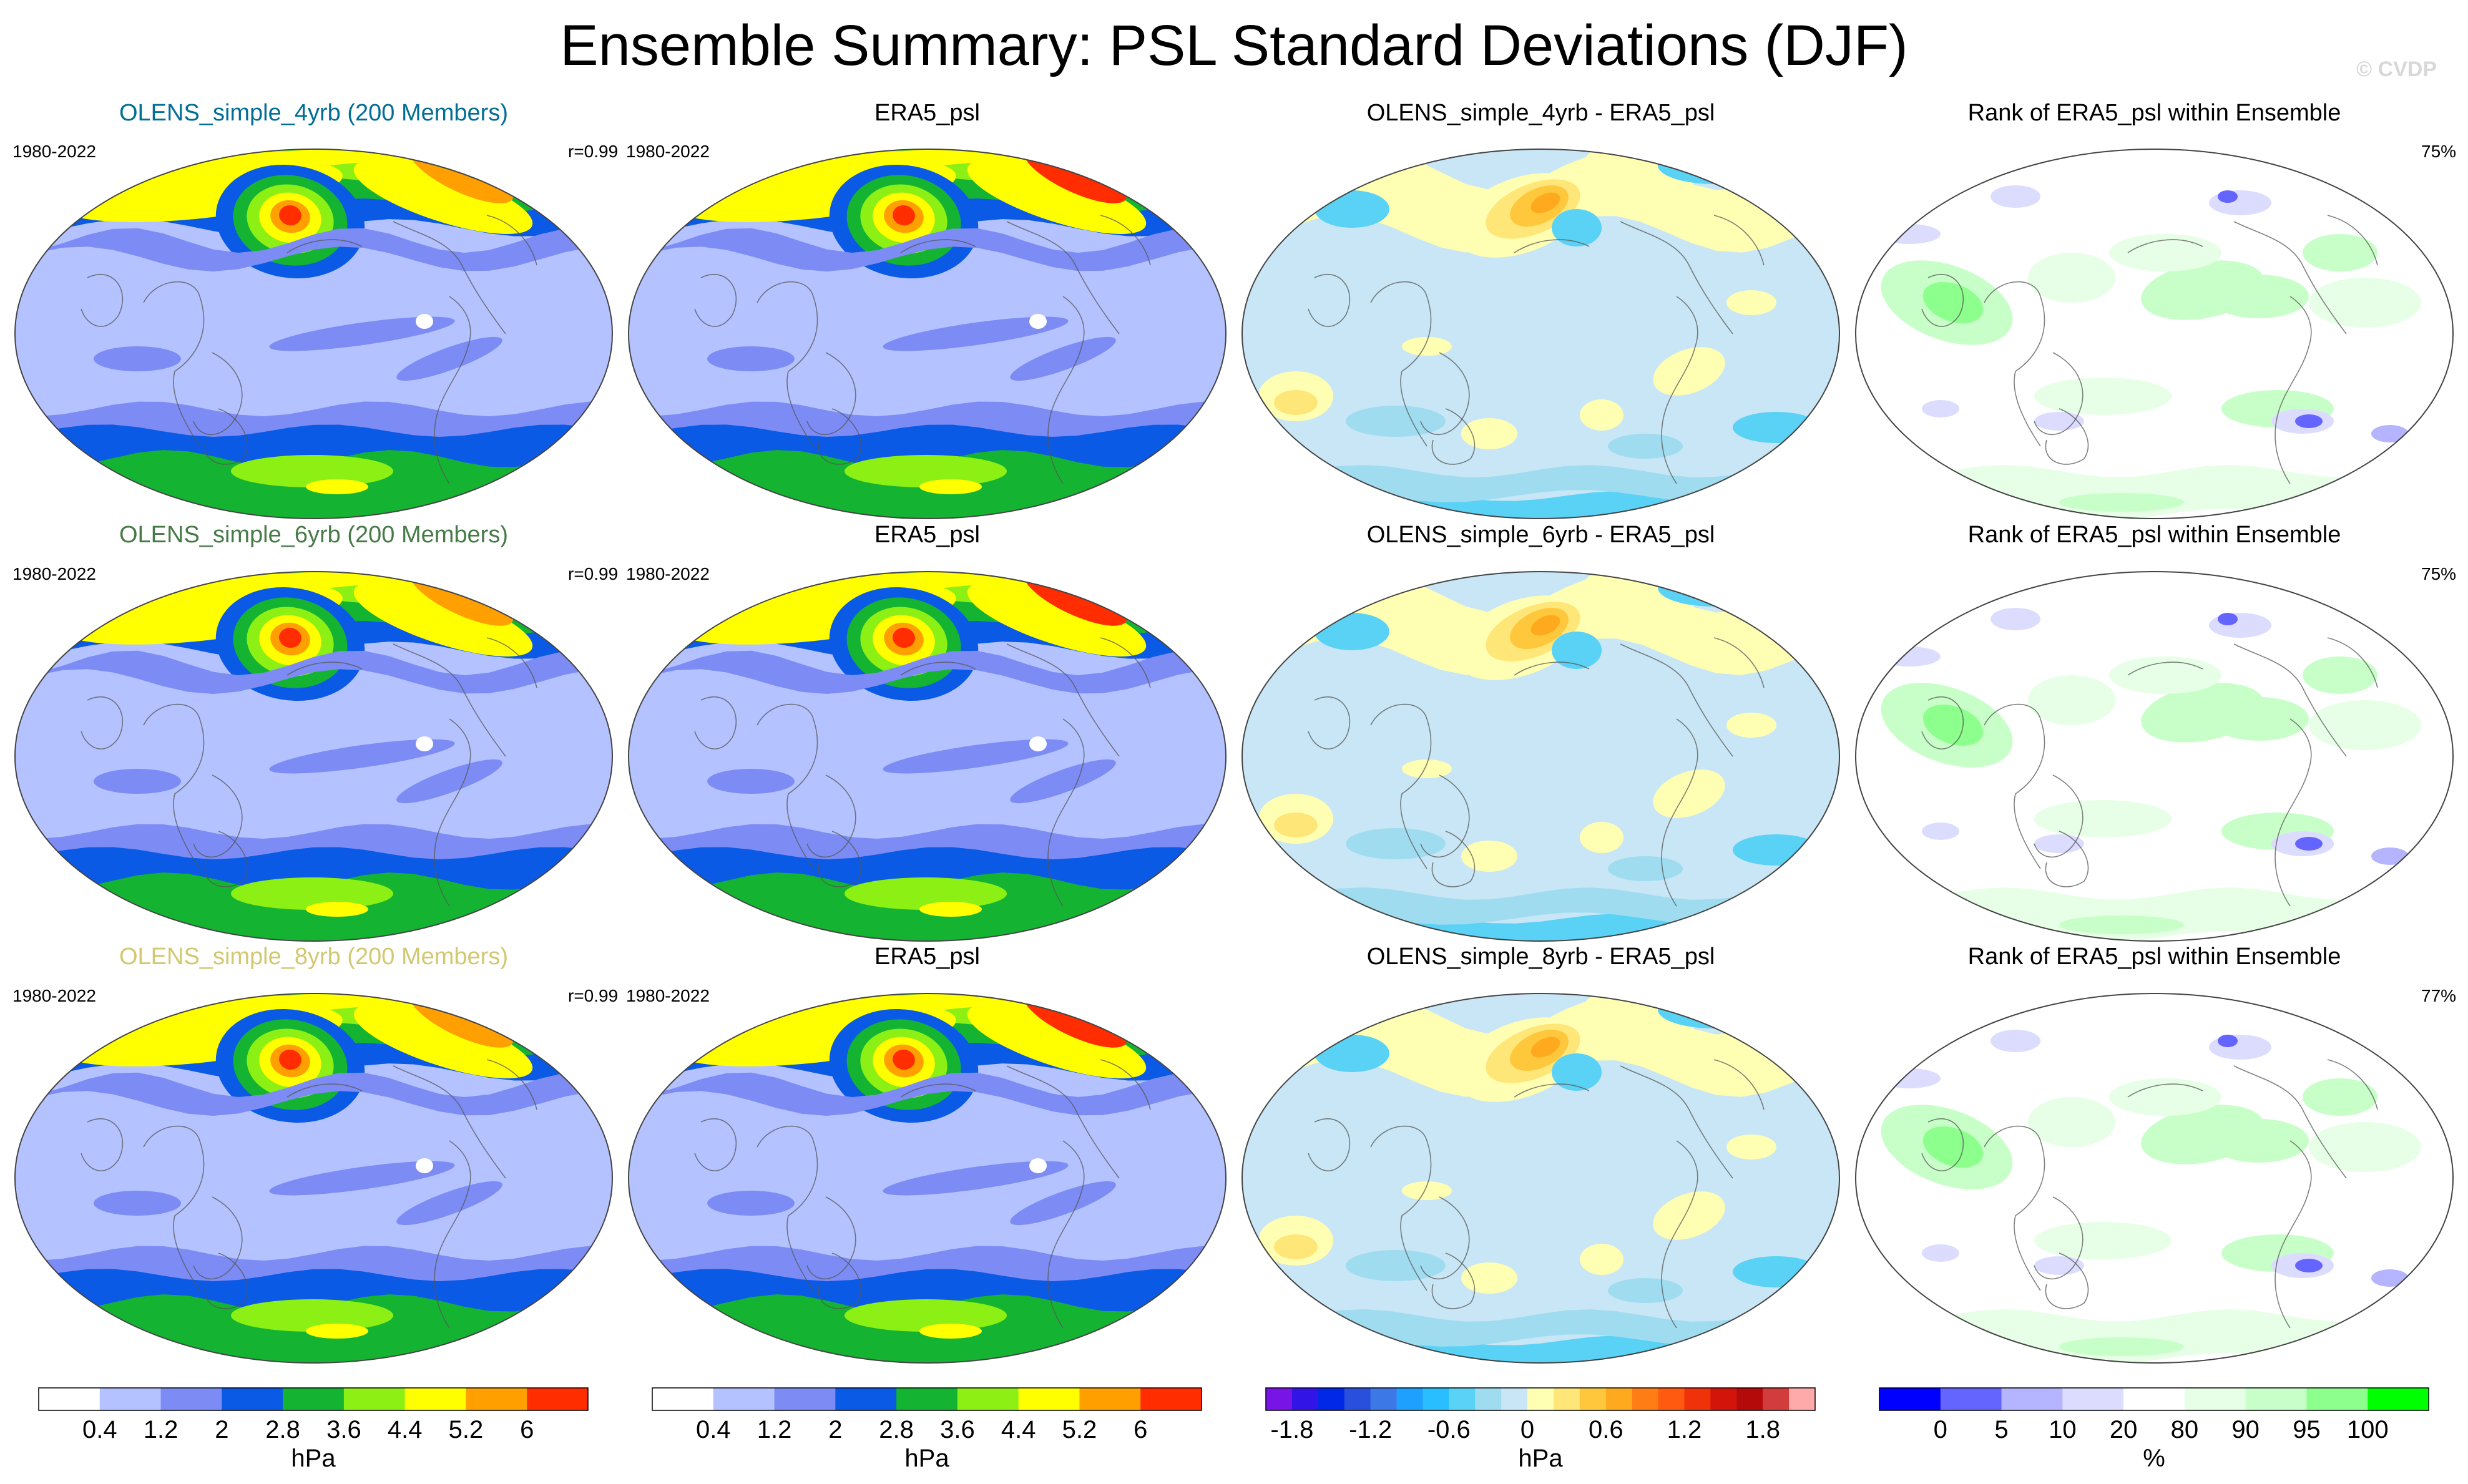 The width and height of the screenshot is (2468, 1484). Describe the element at coordinates (926, 1458) in the screenshot. I see `colorbar-units: hPa` at that location.